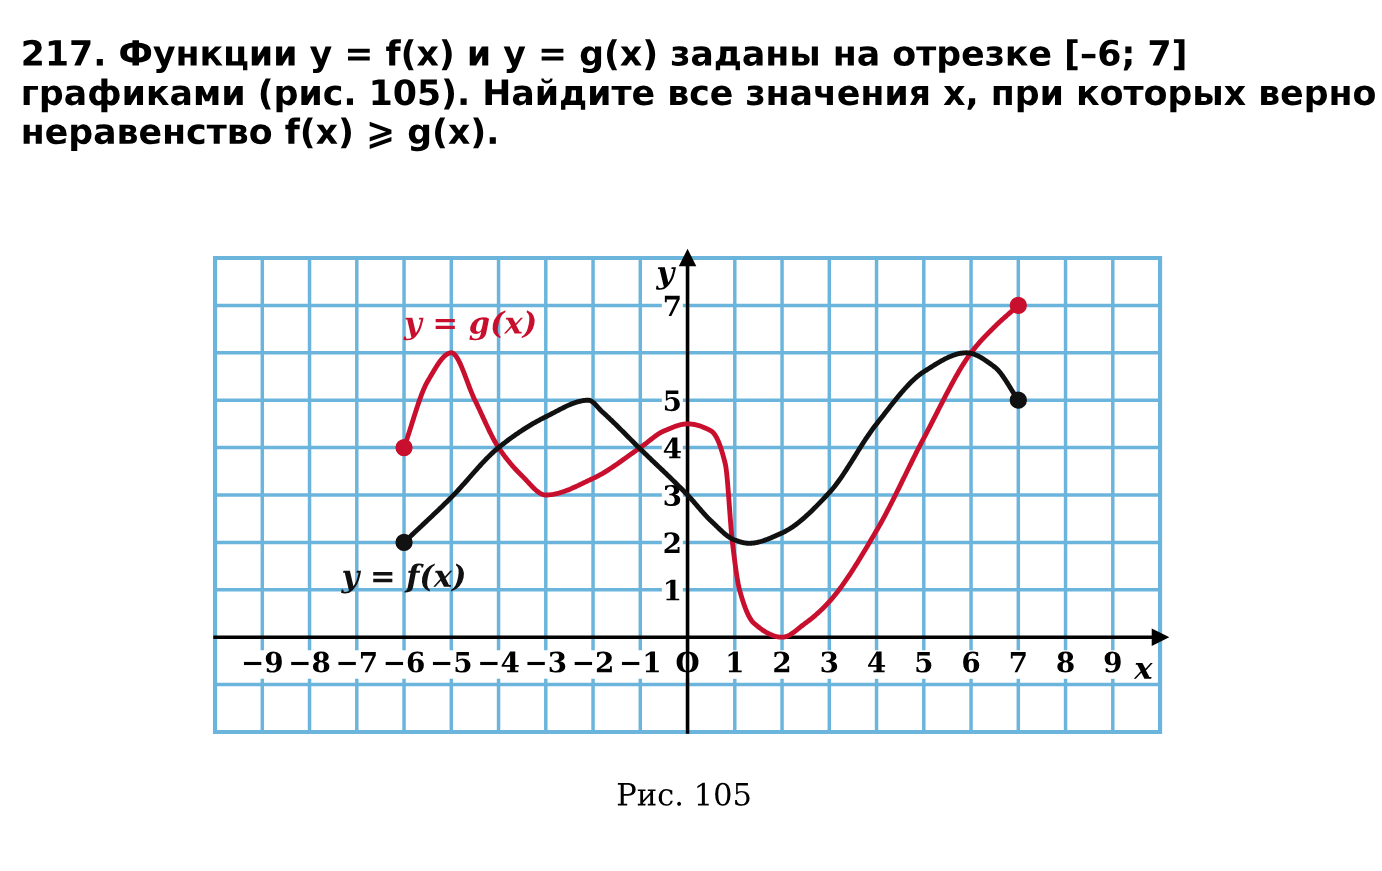  What do you see at coordinates (672, 495) in the screenshot?
I see `y-tick-label: 3` at bounding box center [672, 495].